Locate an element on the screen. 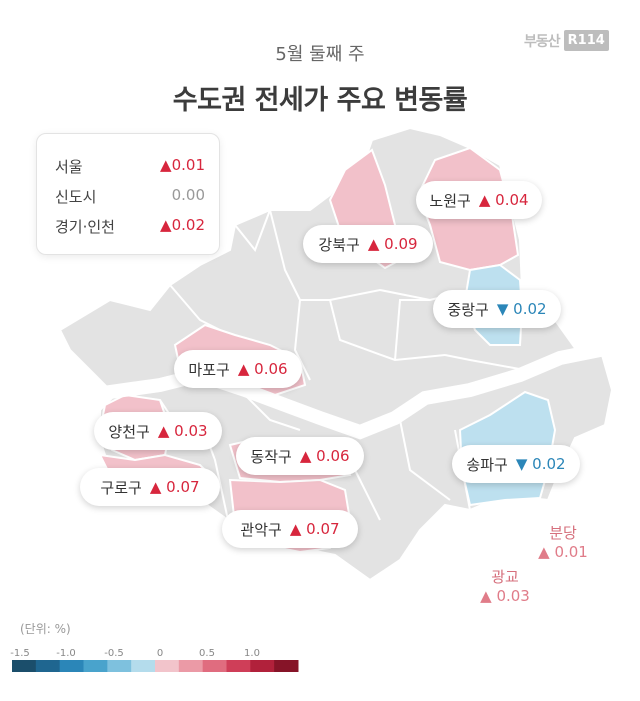 The width and height of the screenshot is (640, 701). outside-label-bundang: 분당 ▲ 0.01 is located at coordinates (563, 542).